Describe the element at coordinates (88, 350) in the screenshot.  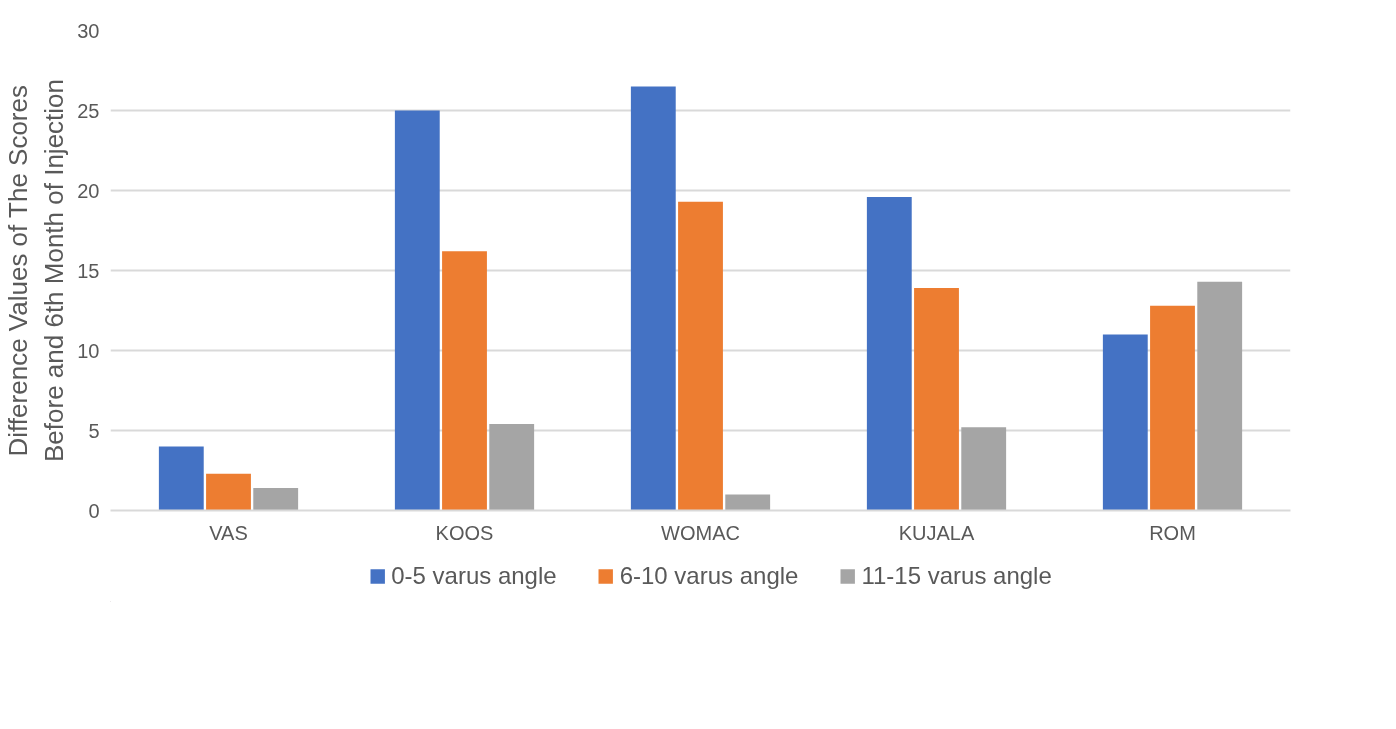
I see `y-tick-label: 10` at that location.